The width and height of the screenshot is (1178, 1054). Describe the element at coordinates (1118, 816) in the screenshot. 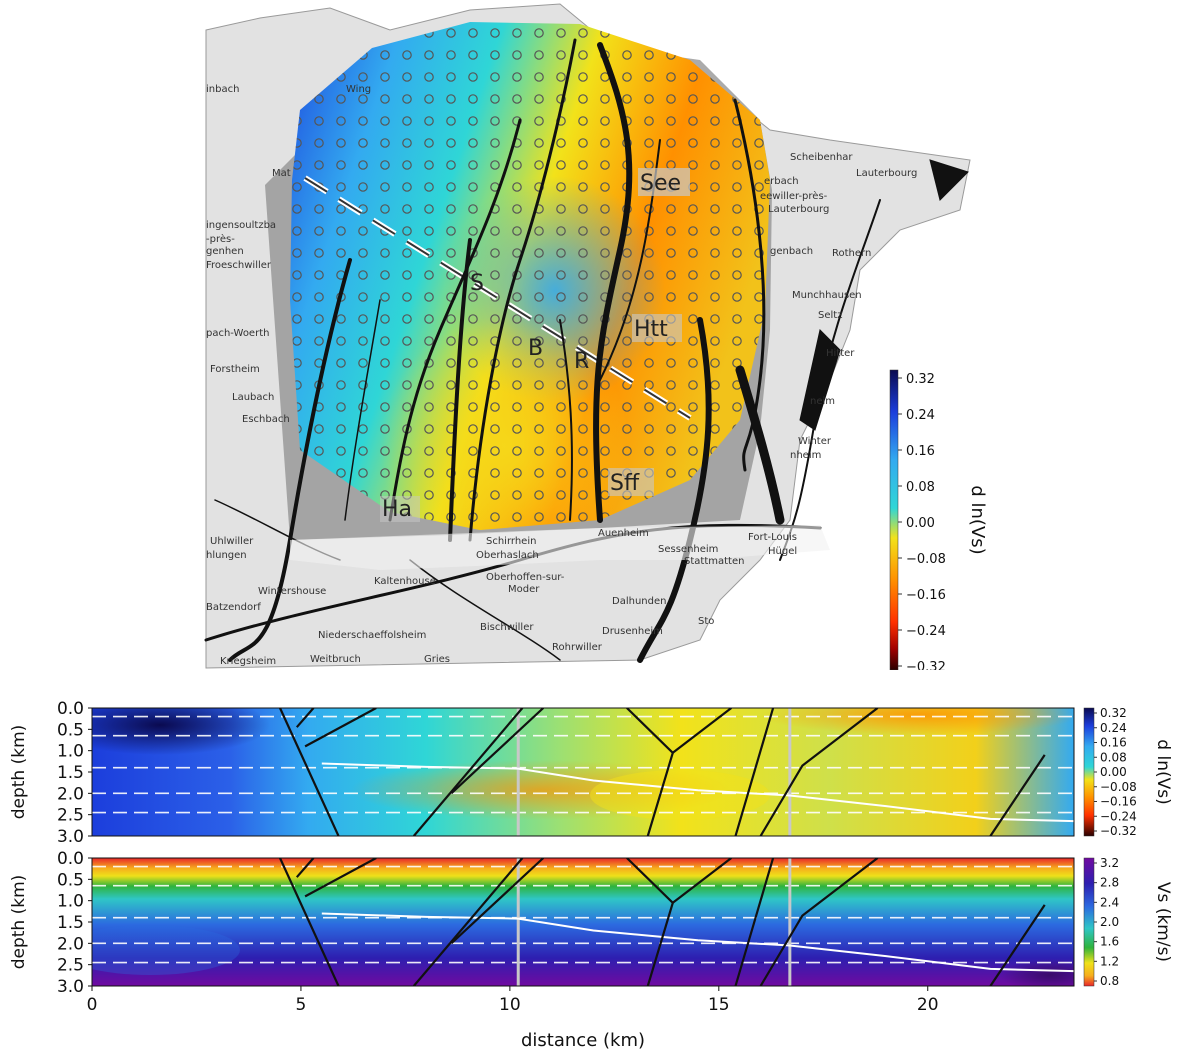

I see `colorbar-tick-label: −0.24` at that location.